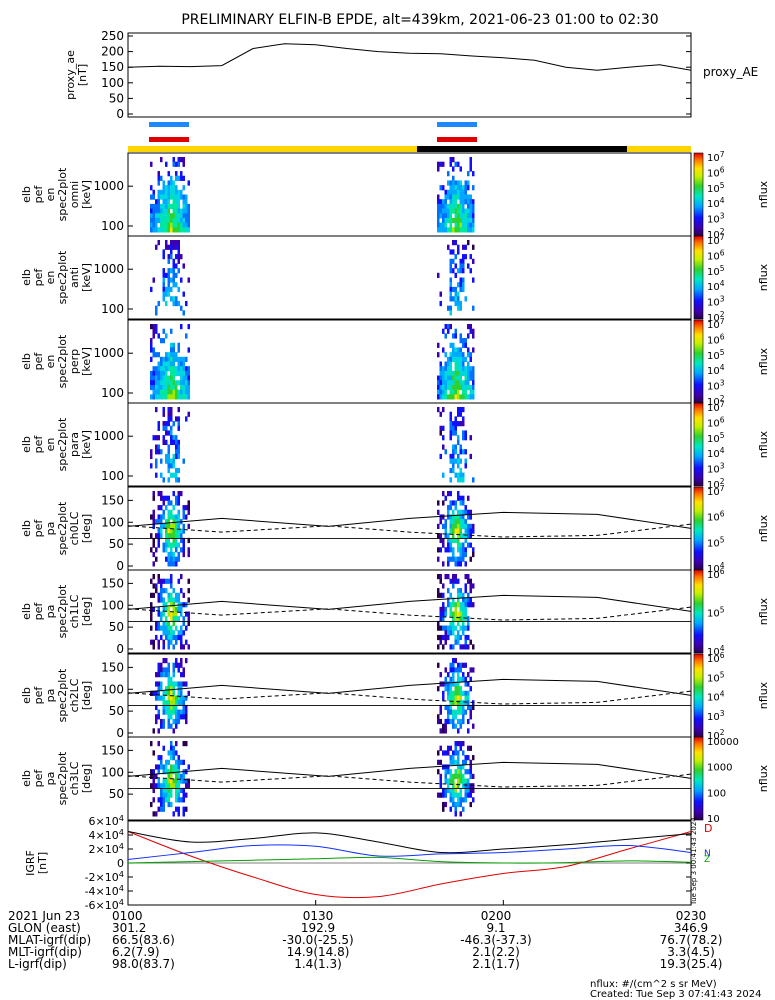  What do you see at coordinates (716, 401) in the screenshot?
I see `colorbar-tick-label: 10²` at bounding box center [716, 401].